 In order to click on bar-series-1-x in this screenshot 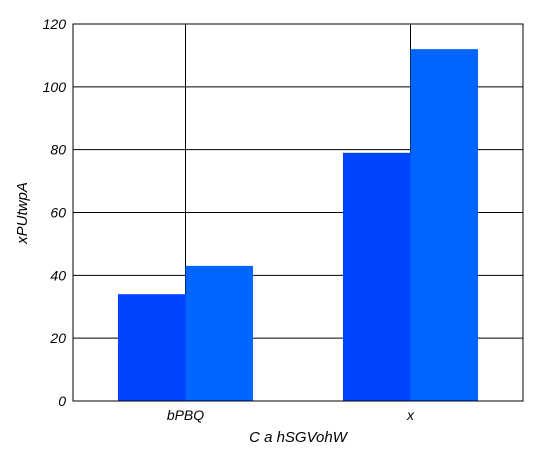, I will do `click(377, 276)`.